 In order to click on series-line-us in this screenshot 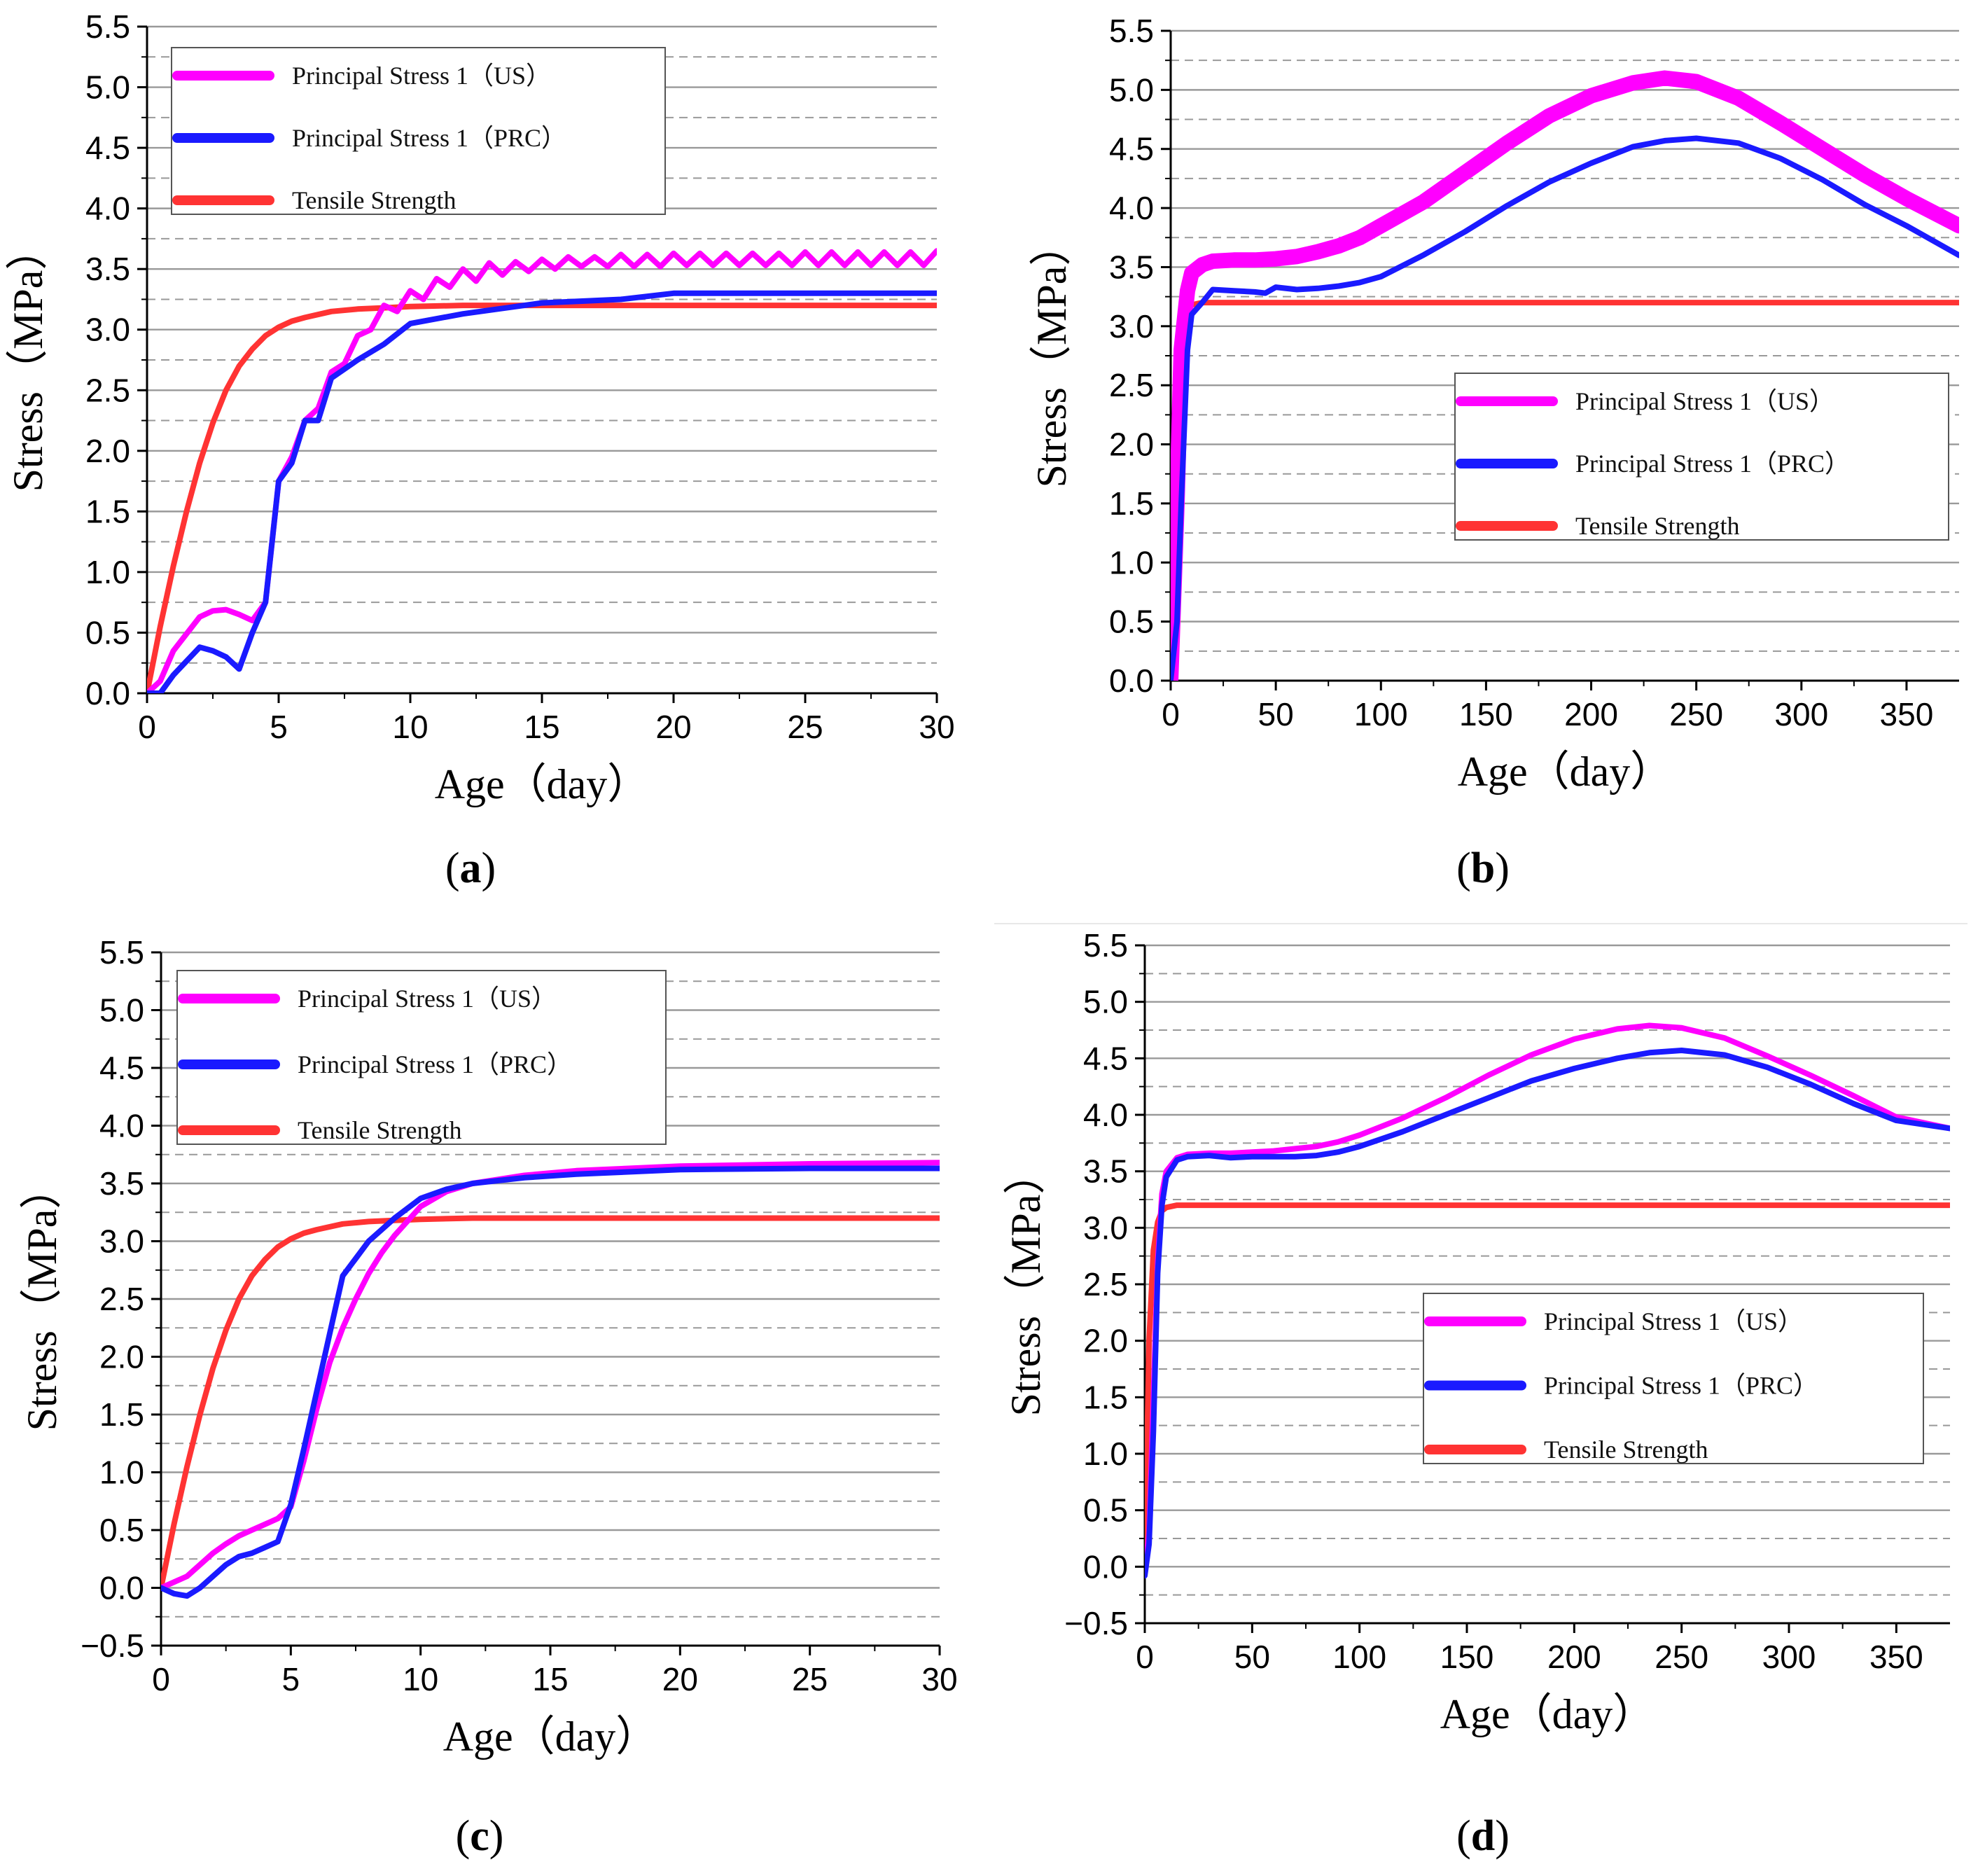, I will do `click(550, 1375)`.